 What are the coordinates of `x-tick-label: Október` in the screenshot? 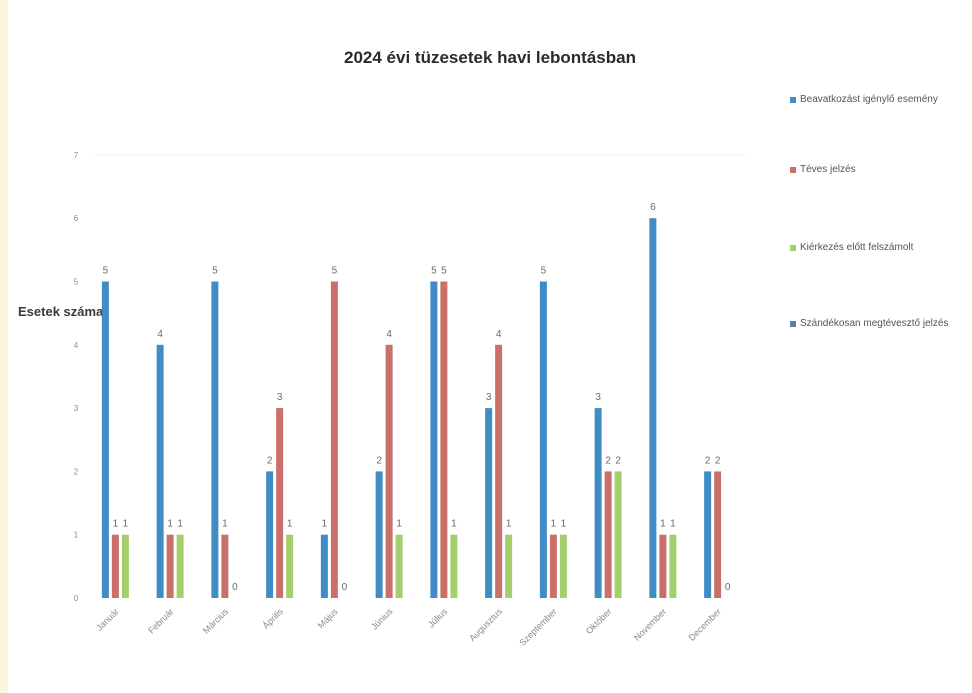 It's located at (599, 621).